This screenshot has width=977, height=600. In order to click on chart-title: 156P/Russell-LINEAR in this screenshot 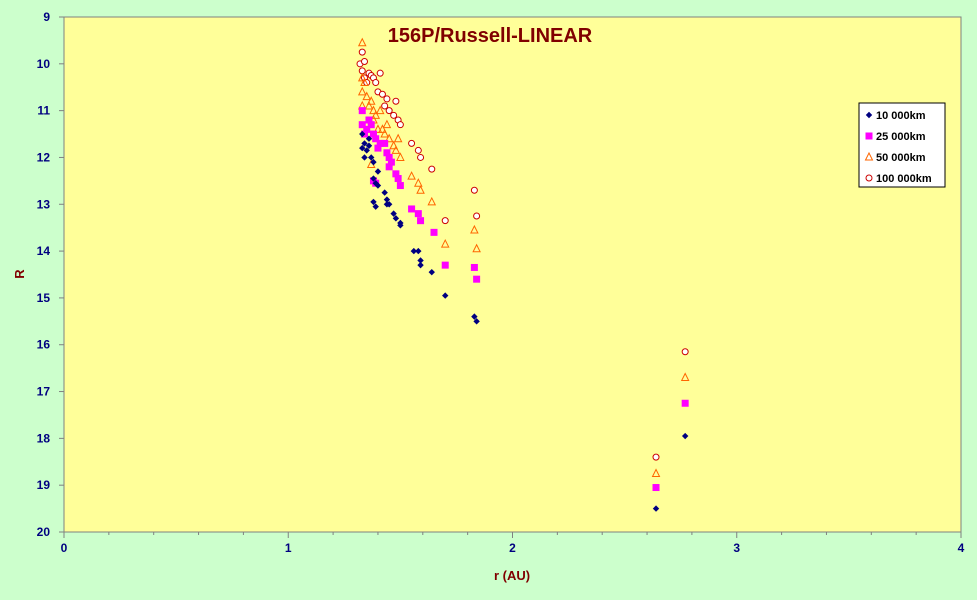, I will do `click(490, 36)`.